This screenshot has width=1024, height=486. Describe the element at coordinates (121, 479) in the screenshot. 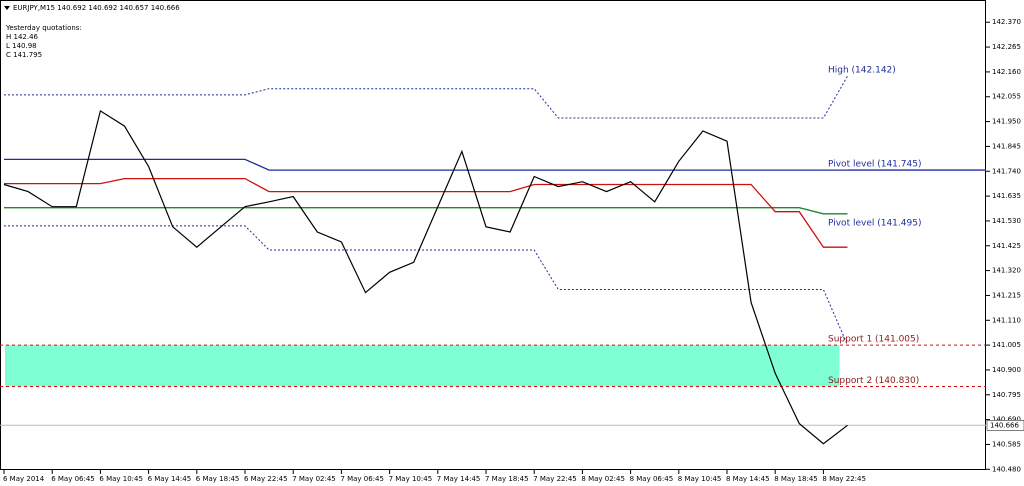

I see `x-tick-label: 6 May 10:45` at that location.